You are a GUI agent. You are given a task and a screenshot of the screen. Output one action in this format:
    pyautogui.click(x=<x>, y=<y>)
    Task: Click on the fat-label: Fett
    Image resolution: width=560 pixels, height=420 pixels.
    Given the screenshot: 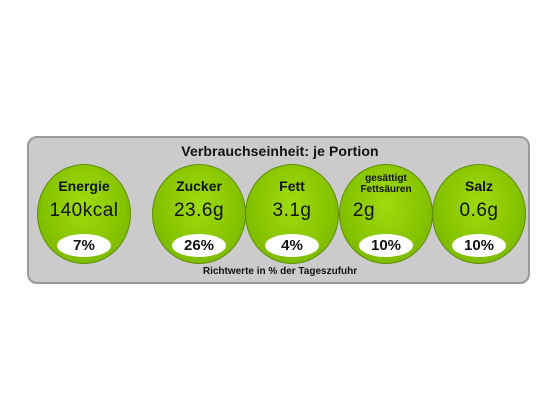 What is the action you would take?
    pyautogui.click(x=292, y=186)
    